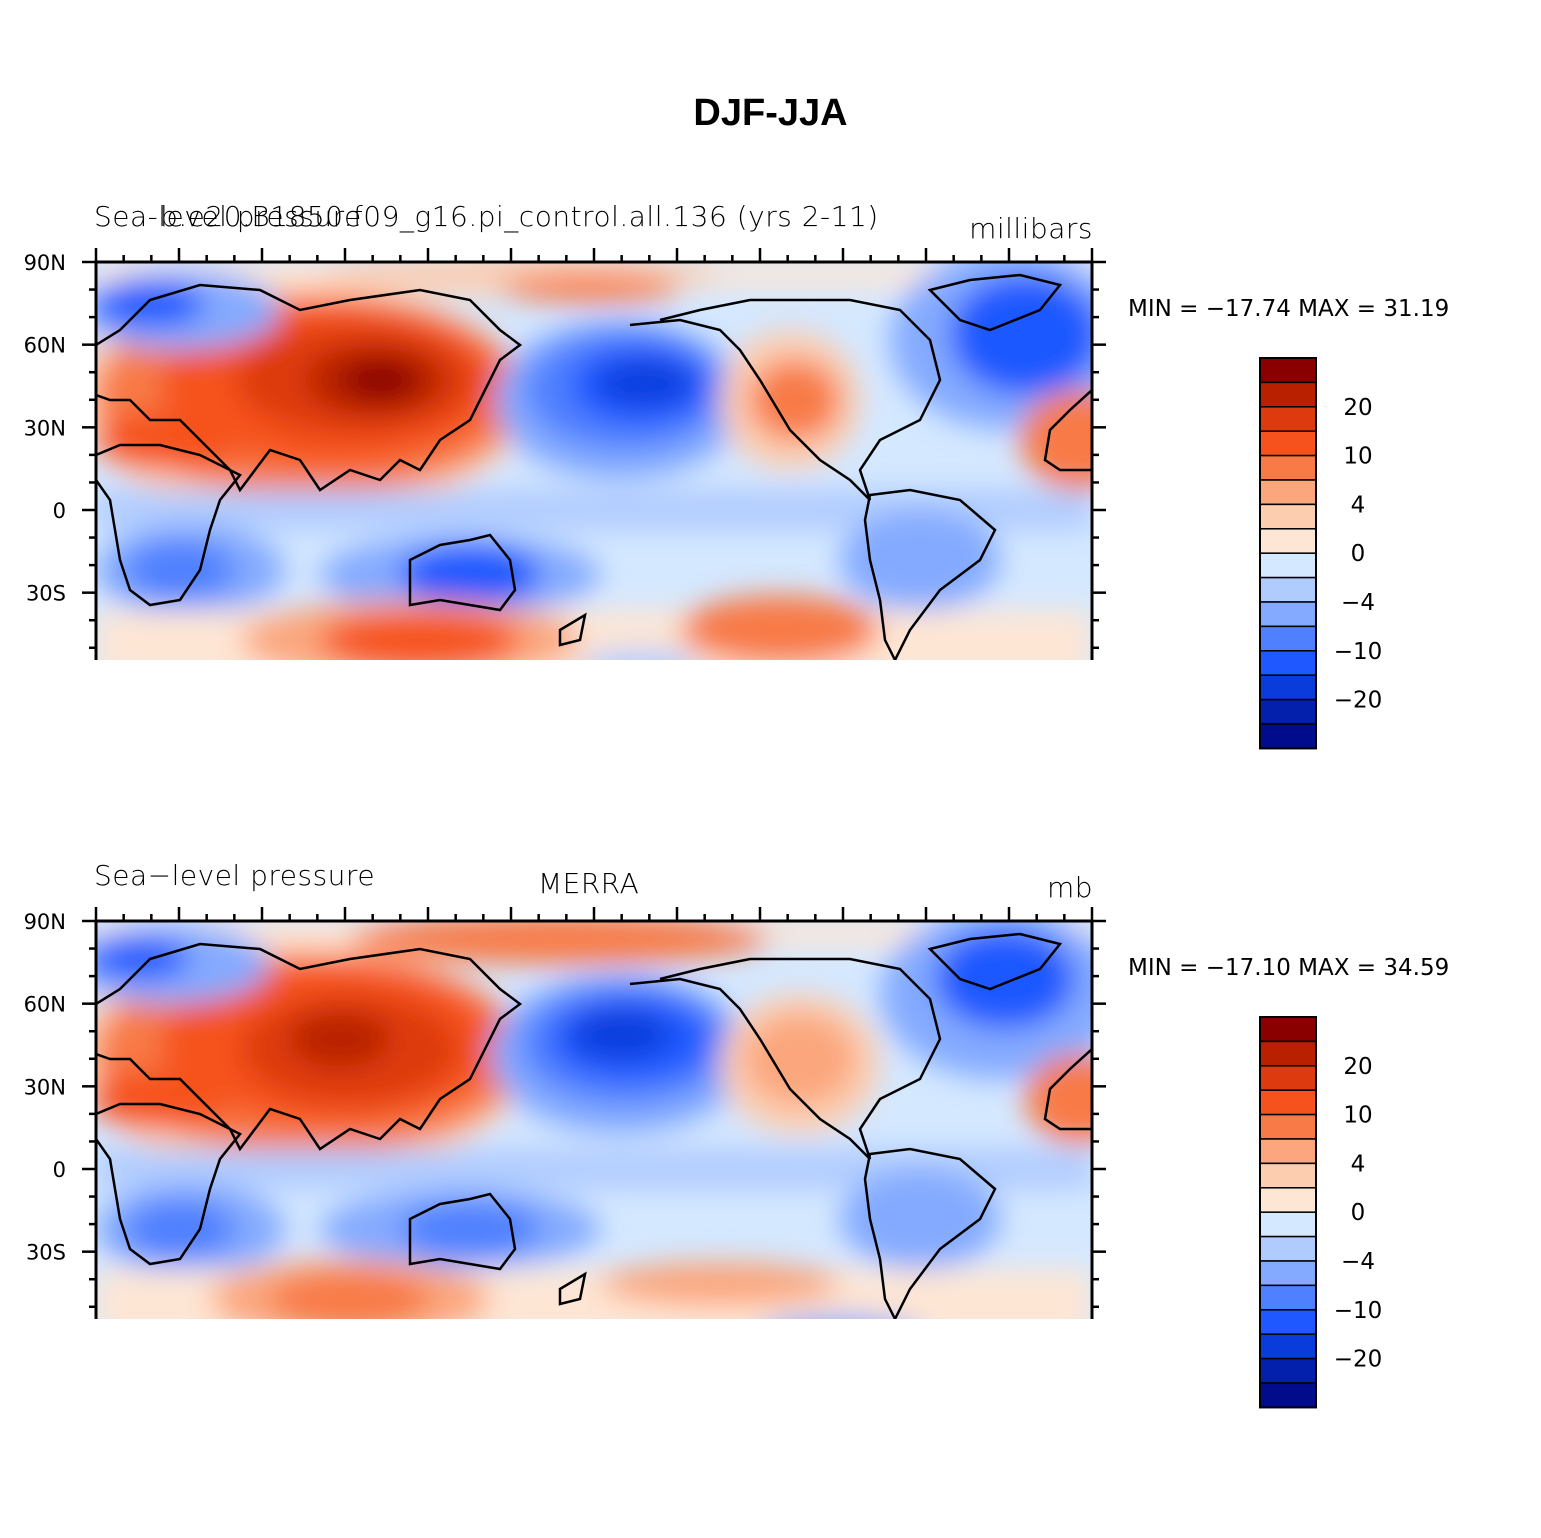 Image resolution: width=1541 pixels, height=1538 pixels. Describe the element at coordinates (770, 113) in the screenshot. I see `main-title: DJF-JJA` at that location.